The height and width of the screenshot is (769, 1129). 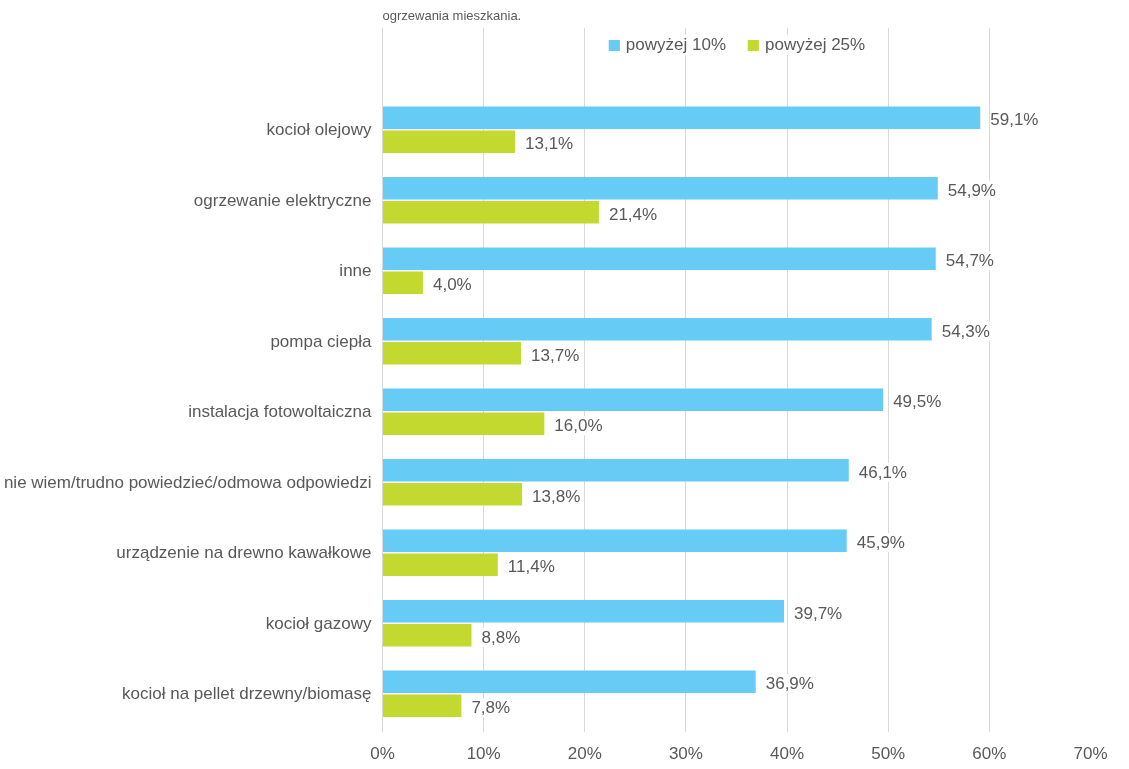 What do you see at coordinates (965, 331) in the screenshot?
I see `data-label: 54,3%` at bounding box center [965, 331].